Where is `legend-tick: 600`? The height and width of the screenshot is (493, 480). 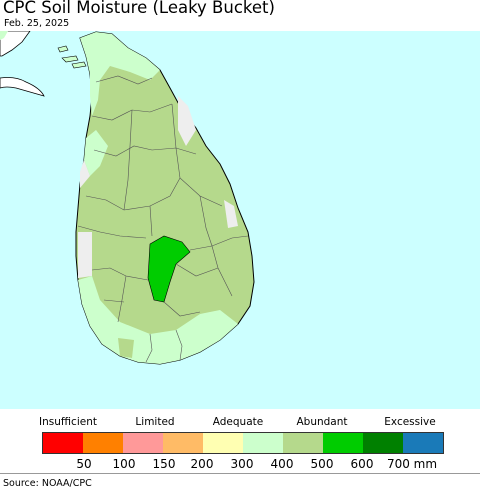
legend-tick: 600 is located at coordinates (362, 464).